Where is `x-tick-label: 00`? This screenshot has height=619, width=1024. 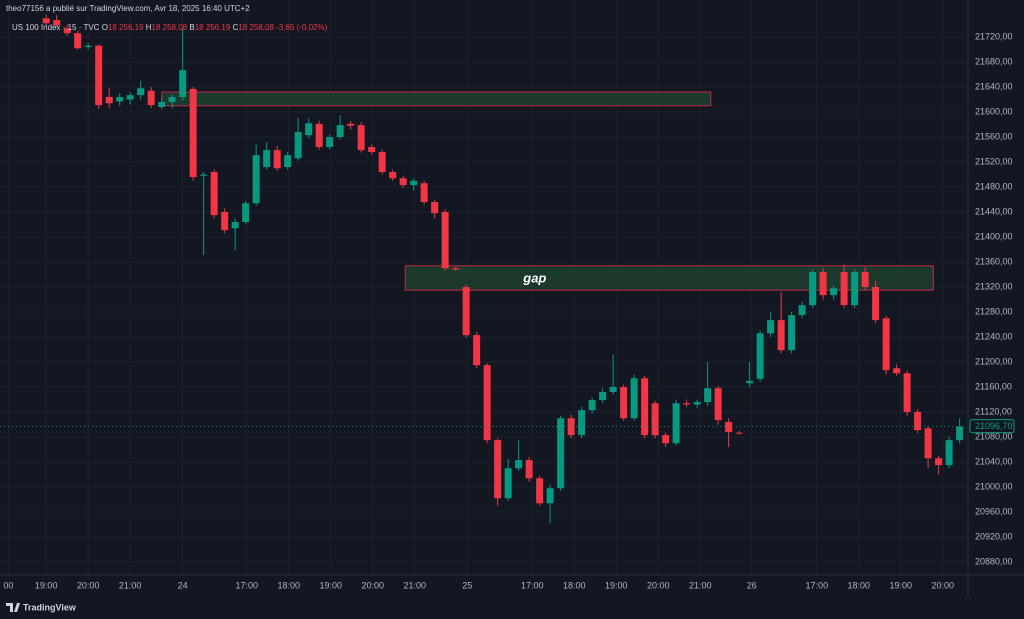 x-tick-label: 00 is located at coordinates (8, 585).